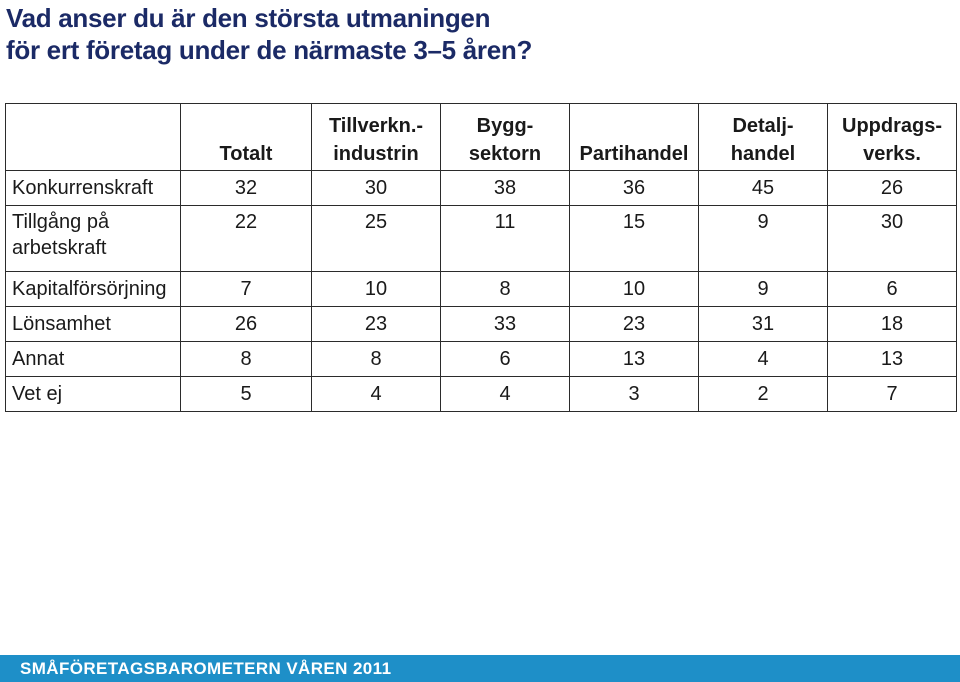  What do you see at coordinates (480, 668) in the screenshot?
I see `footer-bar: SMÅFÖRETAGSBAROMETERN VÅREN 2011` at bounding box center [480, 668].